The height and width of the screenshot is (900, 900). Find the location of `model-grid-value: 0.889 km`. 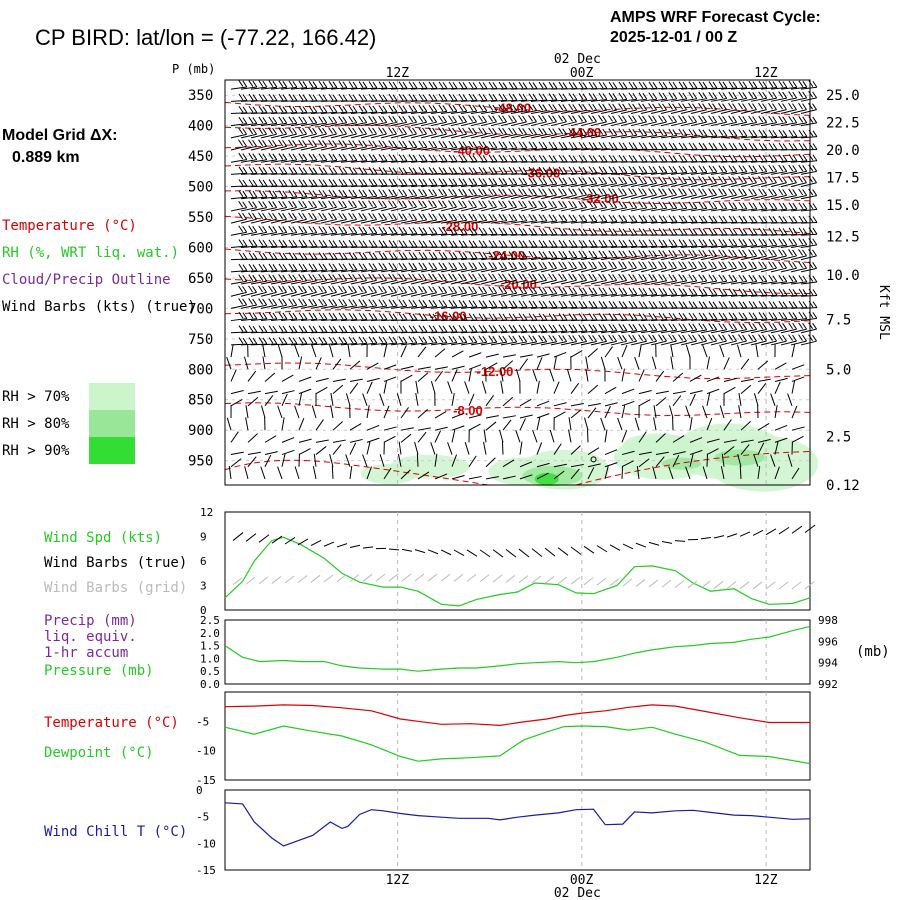

model-grid-value: 0.889 km is located at coordinates (46, 157).